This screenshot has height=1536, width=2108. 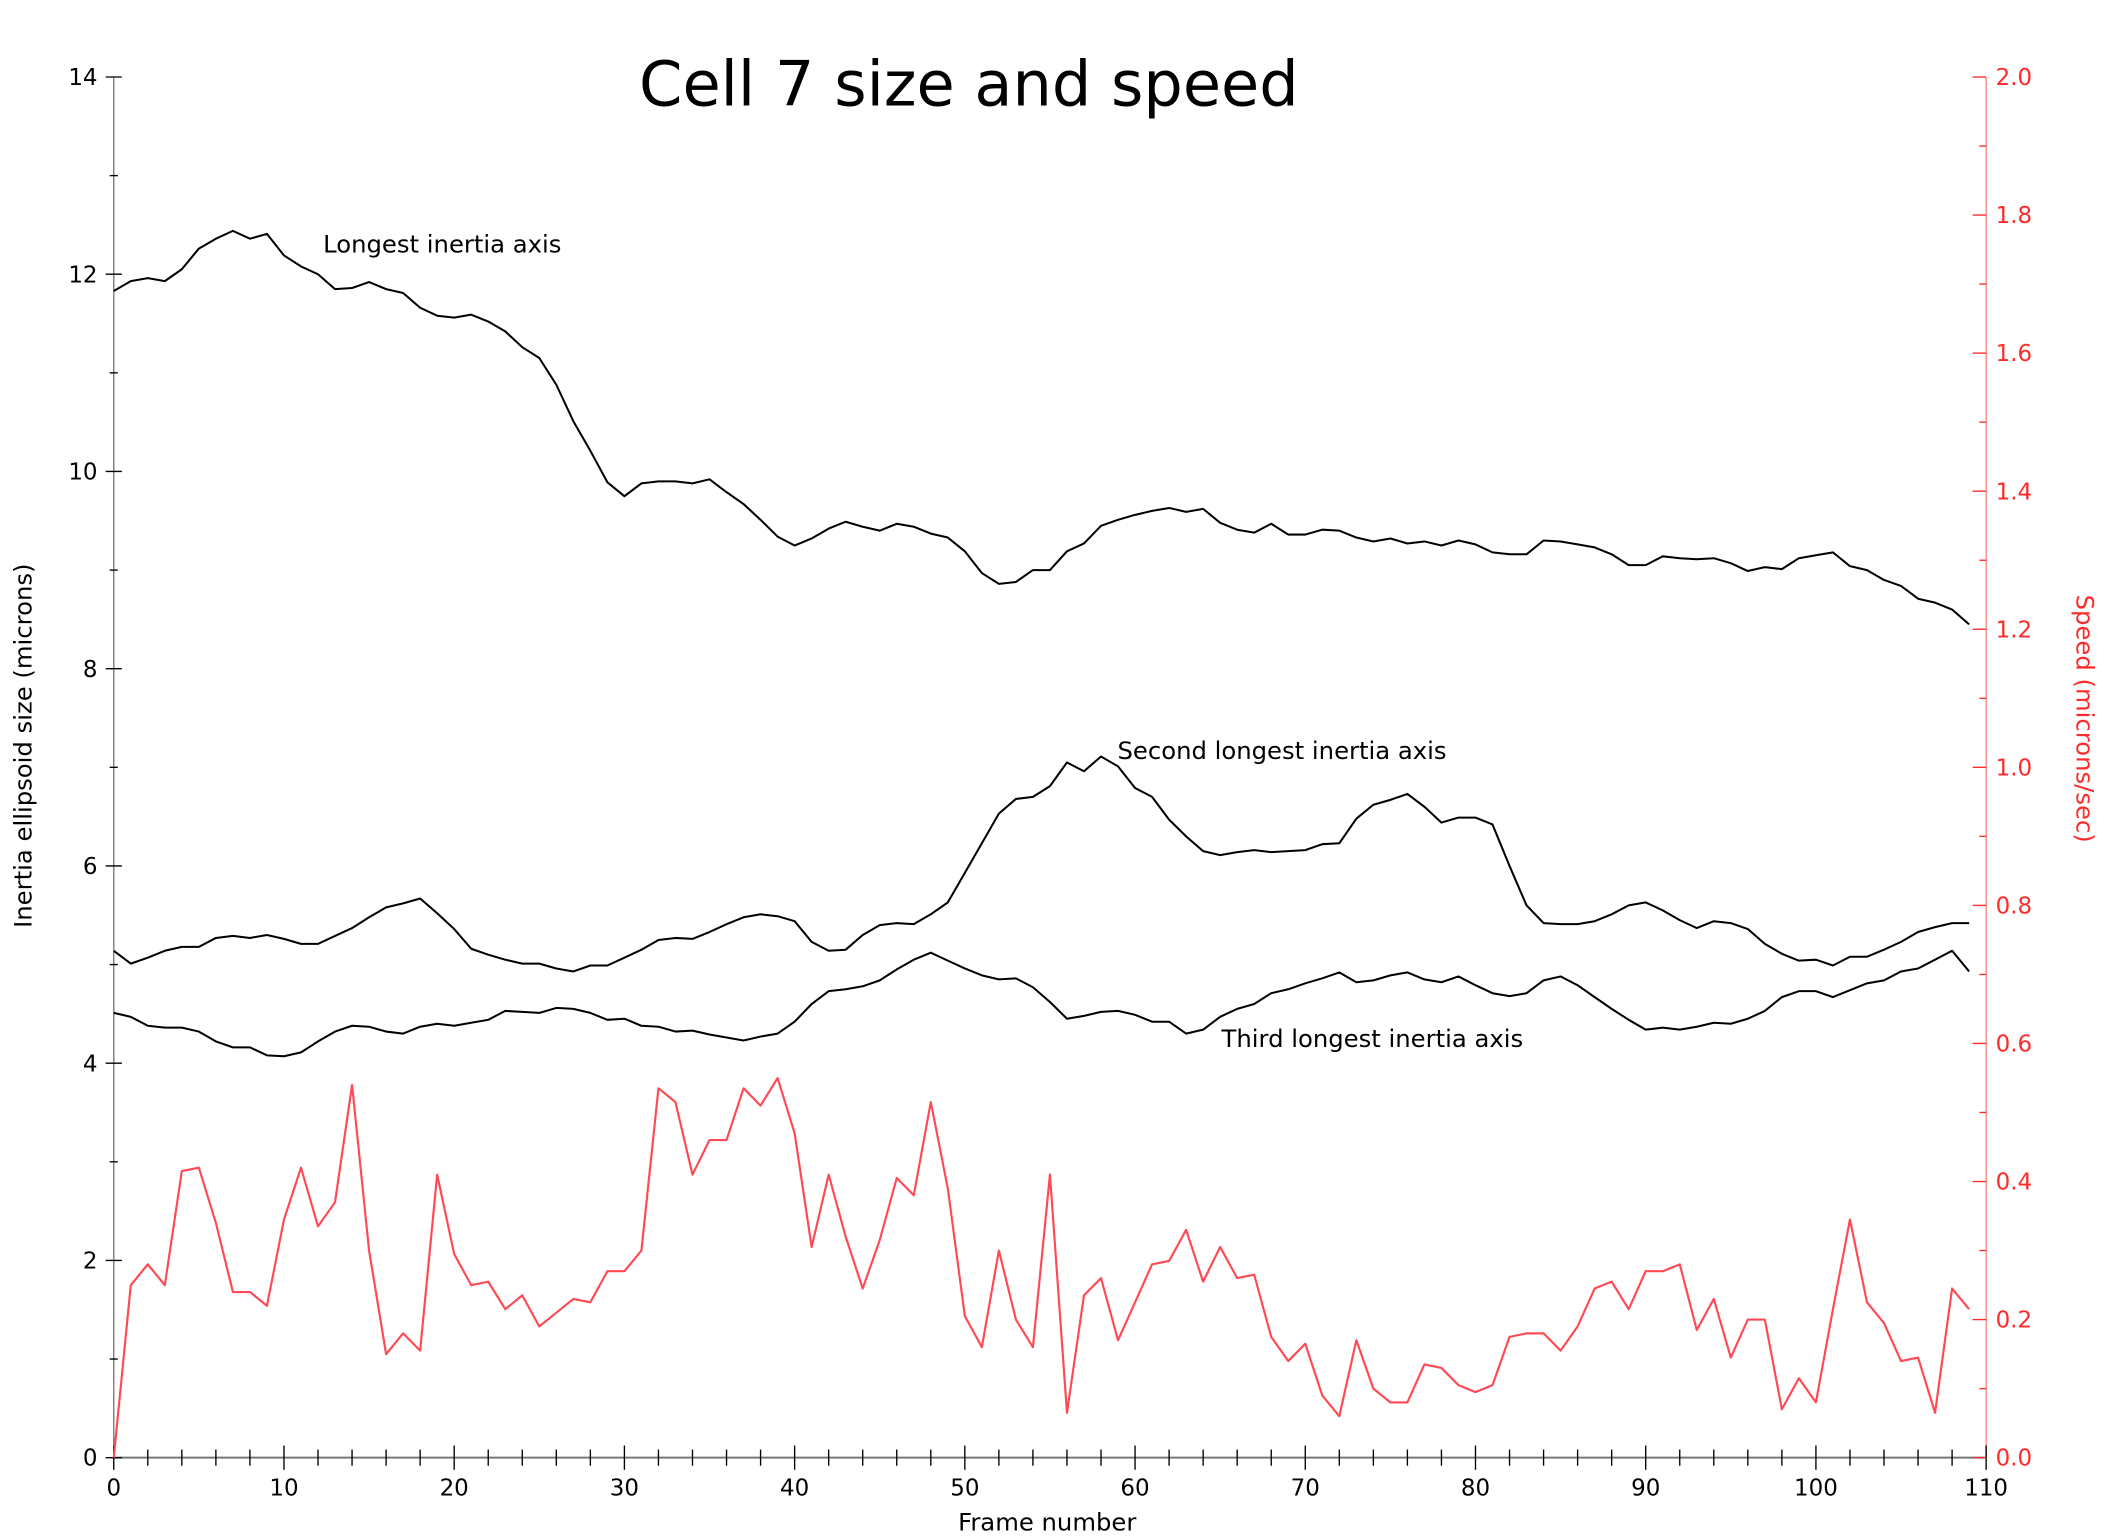 What do you see at coordinates (964, 1488) in the screenshot?
I see `x-tick-label: 50` at bounding box center [964, 1488].